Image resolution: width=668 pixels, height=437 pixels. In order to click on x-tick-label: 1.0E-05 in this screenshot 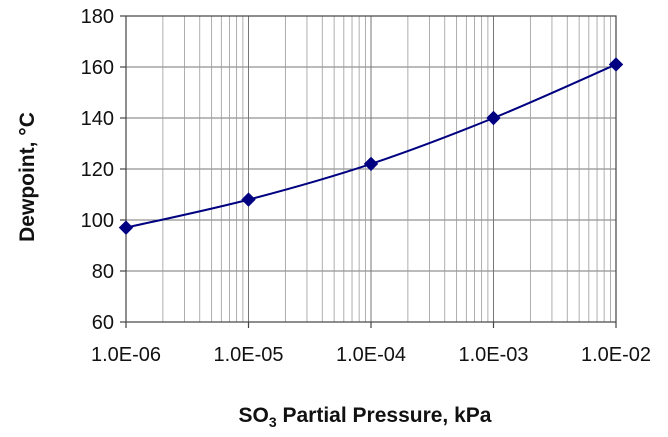, I will do `click(248, 355)`.